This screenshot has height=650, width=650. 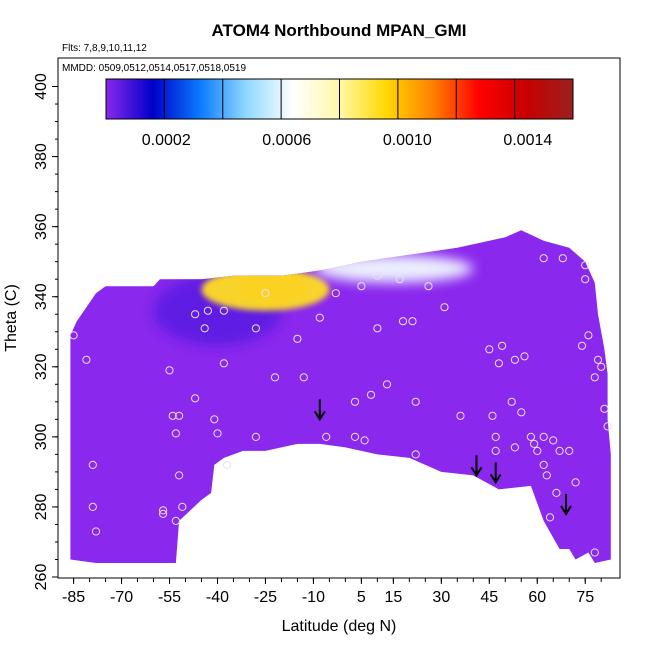 What do you see at coordinates (154, 68) in the screenshot?
I see `dates-label: MMDD: 0509,0512,0514,0517,0518,0519` at bounding box center [154, 68].